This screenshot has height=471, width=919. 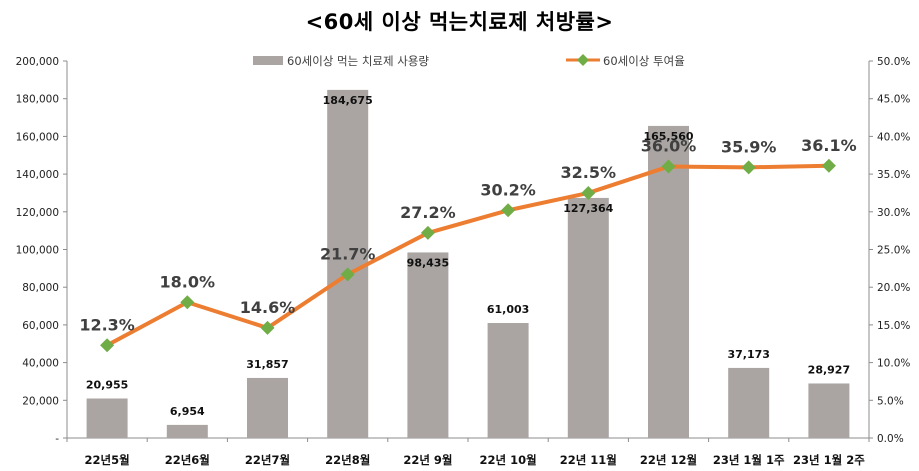 I want to click on x-tick-label: 22년 11월, so click(x=588, y=460).